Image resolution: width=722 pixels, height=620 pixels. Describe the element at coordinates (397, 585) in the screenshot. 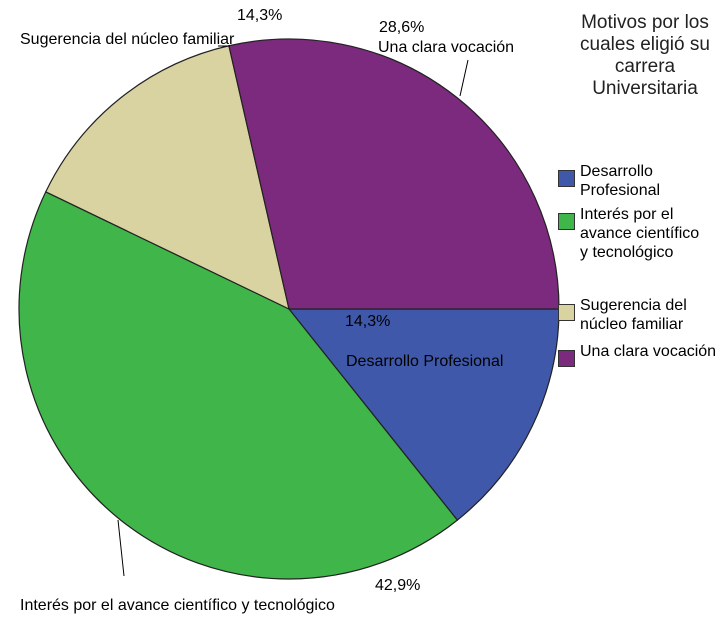

I see `slice-value-label: 42,9%` at that location.